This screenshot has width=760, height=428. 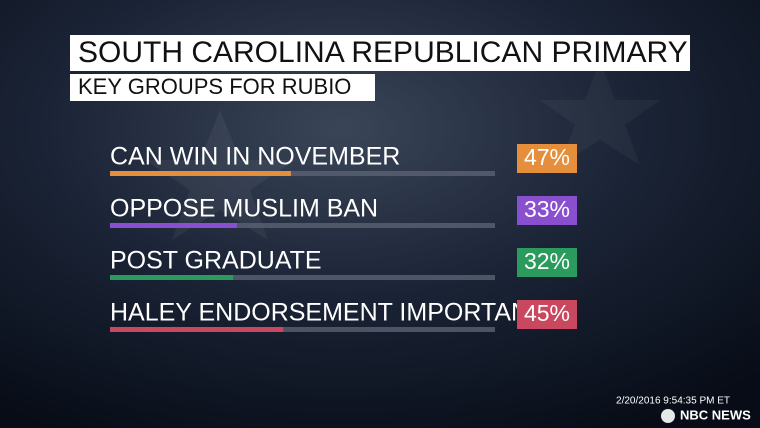 What do you see at coordinates (255, 157) in the screenshot?
I see `category-label: CAN WIN IN NOVEMBER` at bounding box center [255, 157].